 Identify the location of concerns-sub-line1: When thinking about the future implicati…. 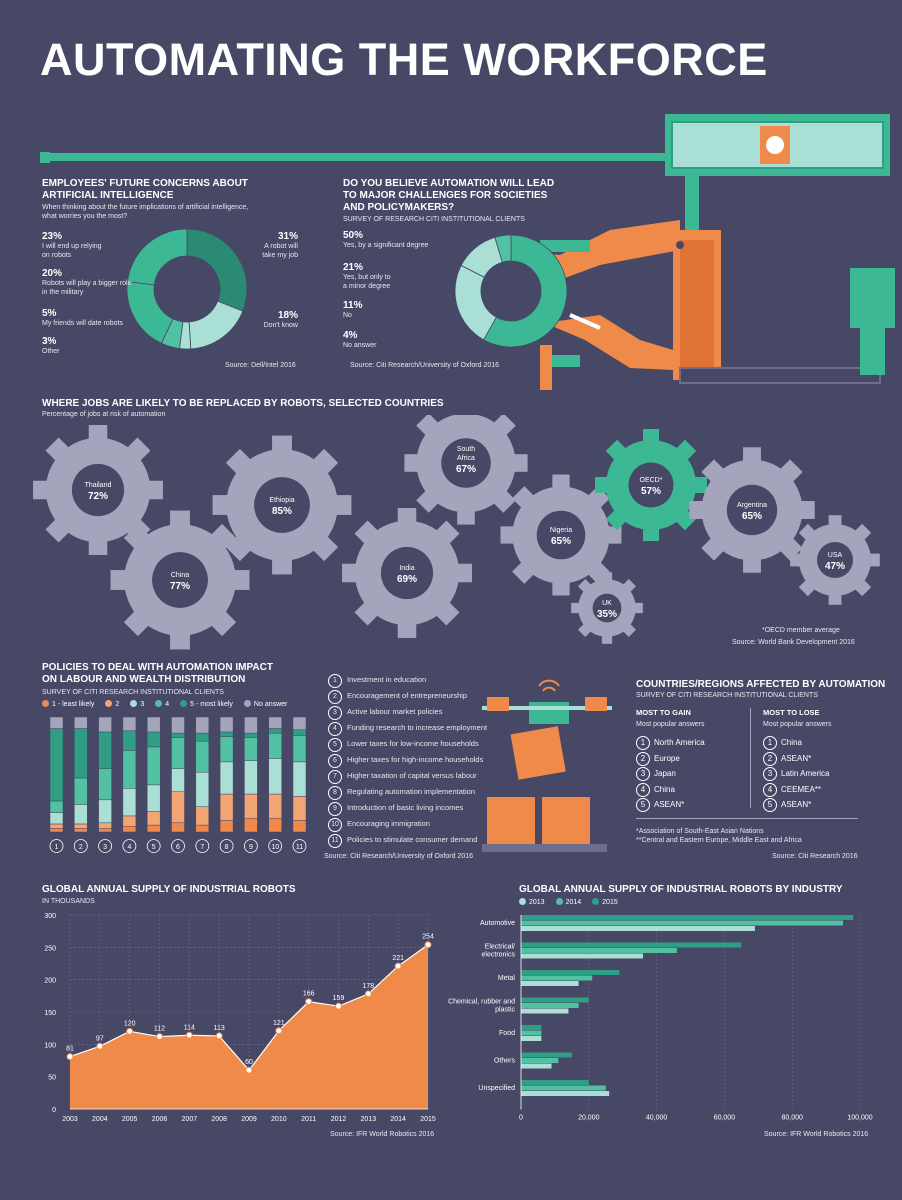
(145, 207).